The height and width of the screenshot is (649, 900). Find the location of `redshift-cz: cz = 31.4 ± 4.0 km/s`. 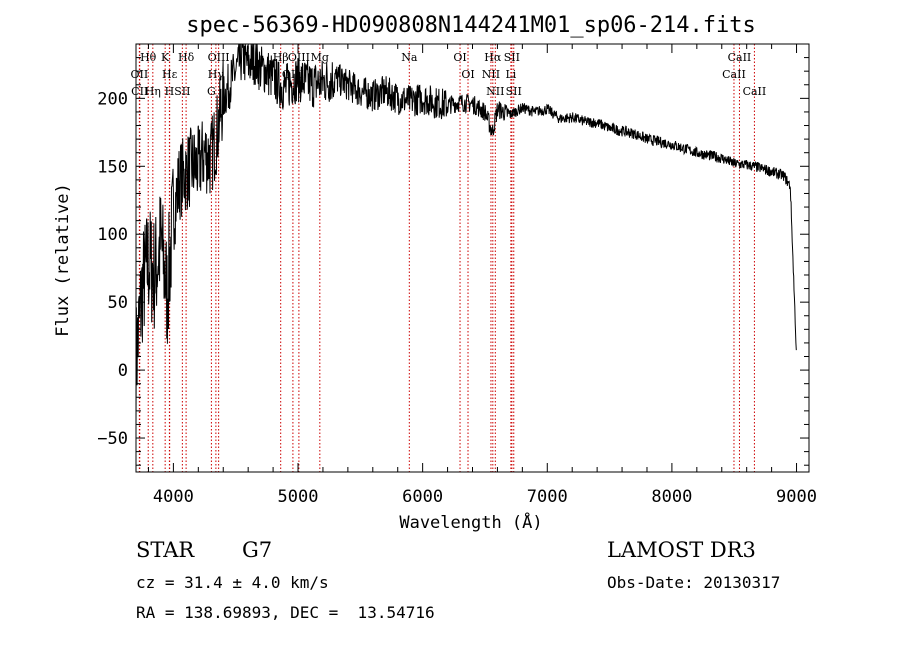

redshift-cz: cz = 31.4 ± 4.0 km/s is located at coordinates (232, 582).